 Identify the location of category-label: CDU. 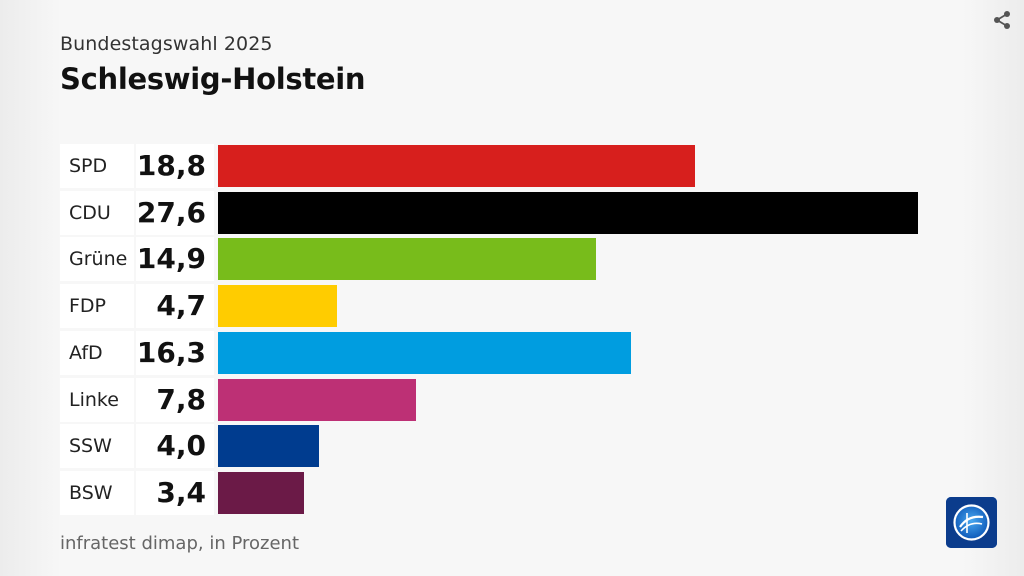
(97, 212).